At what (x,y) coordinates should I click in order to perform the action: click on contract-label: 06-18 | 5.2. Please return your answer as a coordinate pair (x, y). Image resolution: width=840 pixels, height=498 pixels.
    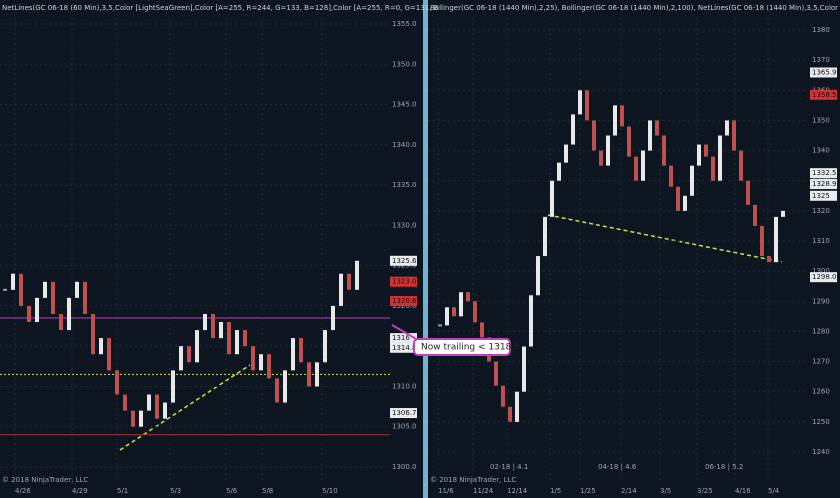
    Looking at the image, I should click on (724, 467).